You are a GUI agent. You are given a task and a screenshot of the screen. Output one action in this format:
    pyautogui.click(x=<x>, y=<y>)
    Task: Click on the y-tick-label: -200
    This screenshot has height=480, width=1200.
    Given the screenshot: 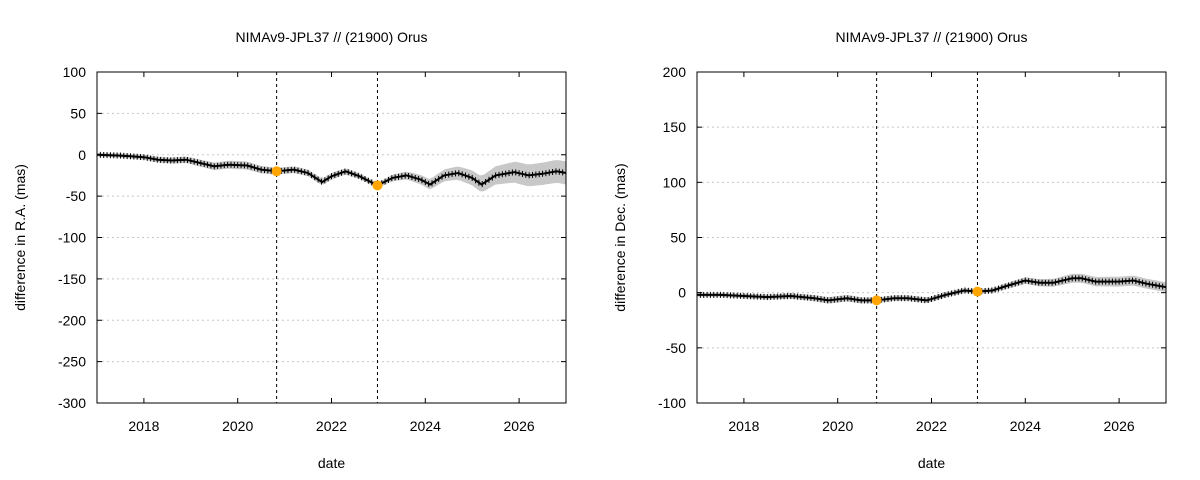 What is the action you would take?
    pyautogui.click(x=72, y=320)
    